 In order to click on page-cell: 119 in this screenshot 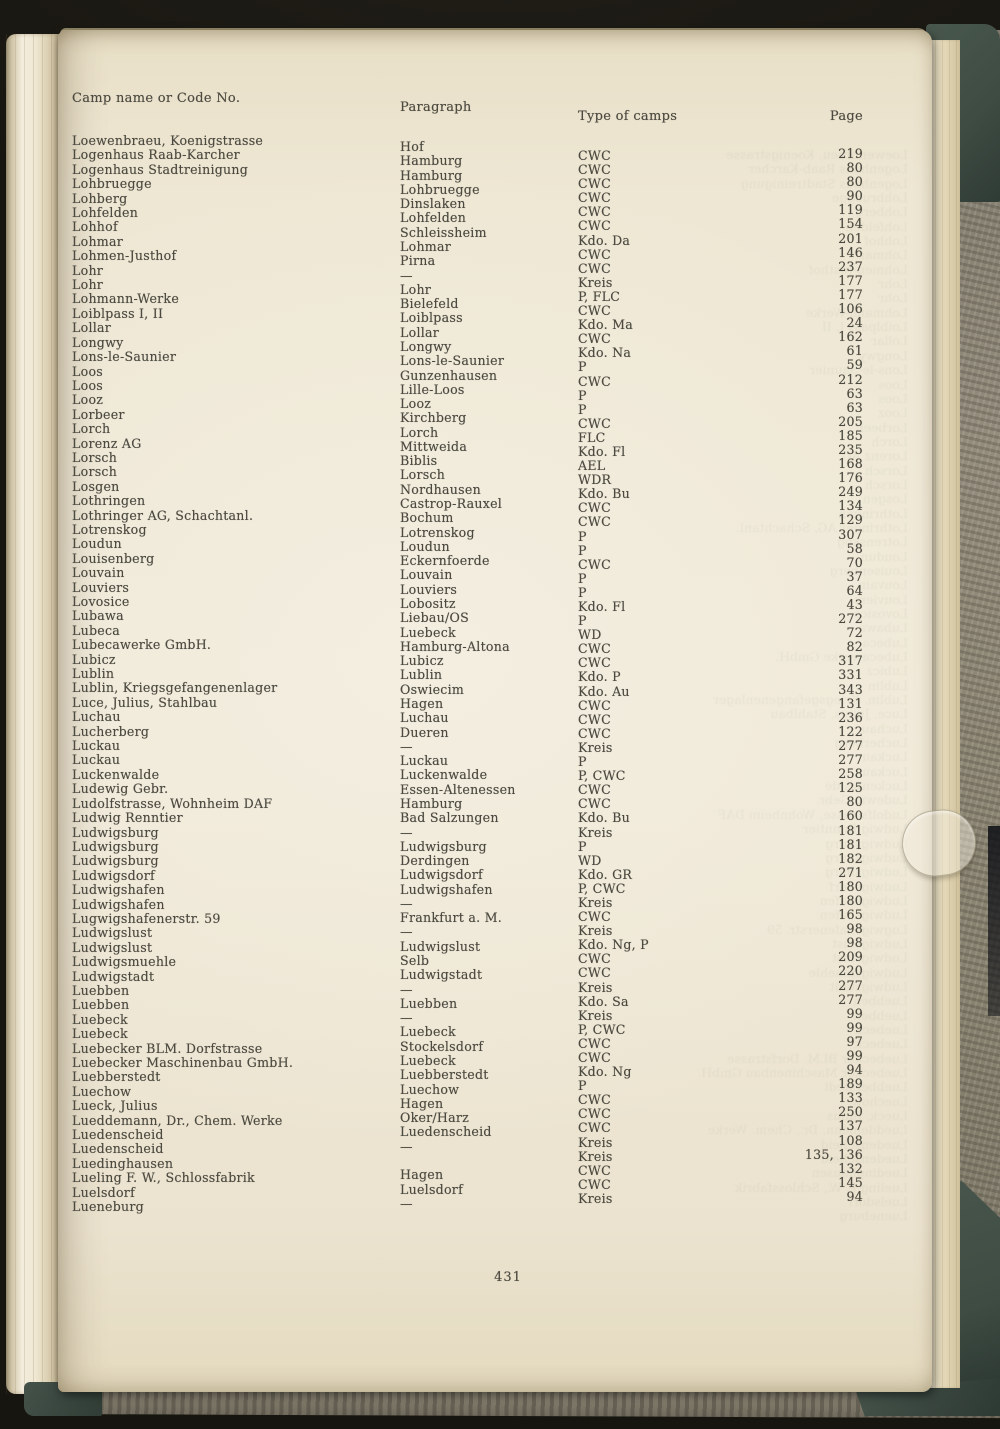, I will do `click(850, 210)`.